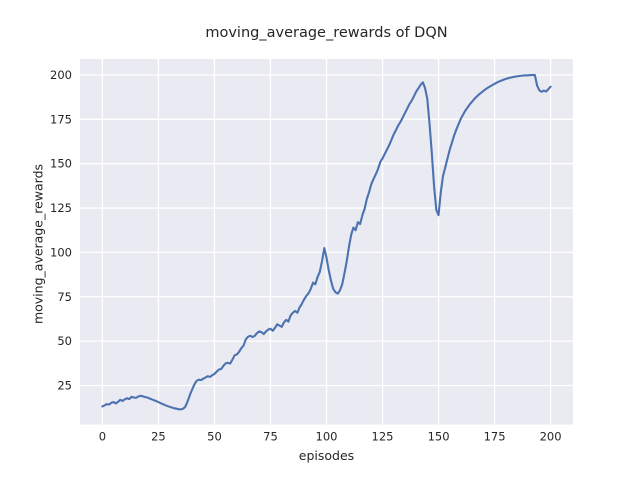  I want to click on y-tick-label: 150, so click(61, 164).